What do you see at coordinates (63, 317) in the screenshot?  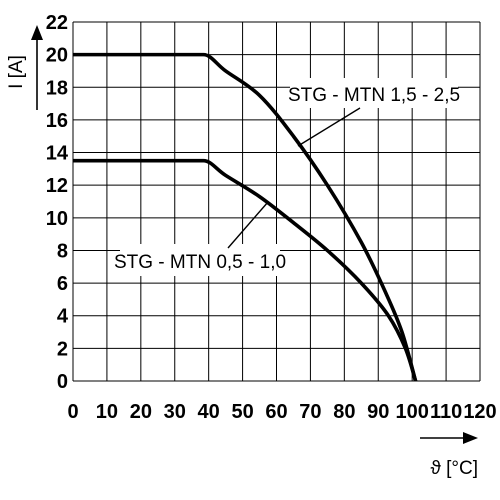 I see `y-tick-label: 4` at bounding box center [63, 317].